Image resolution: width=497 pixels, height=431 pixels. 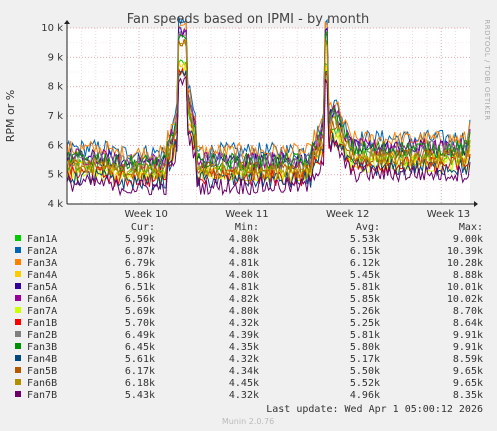 I want to click on legend-cur: 5.43k, so click(x=140, y=395).